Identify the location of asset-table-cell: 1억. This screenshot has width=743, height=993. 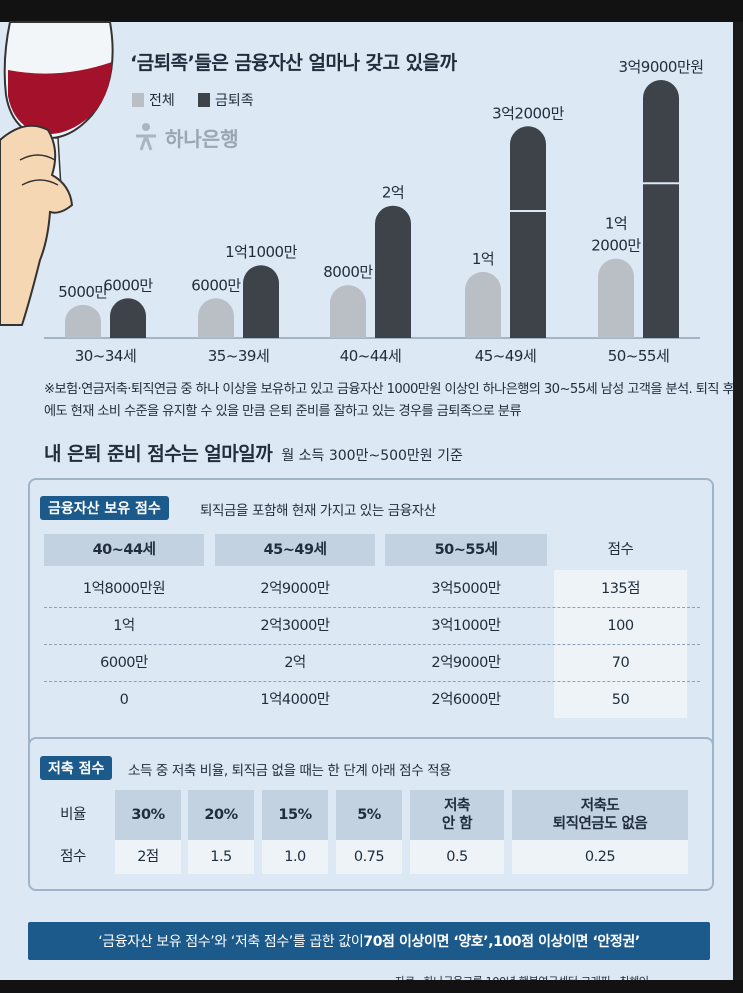
(124, 625).